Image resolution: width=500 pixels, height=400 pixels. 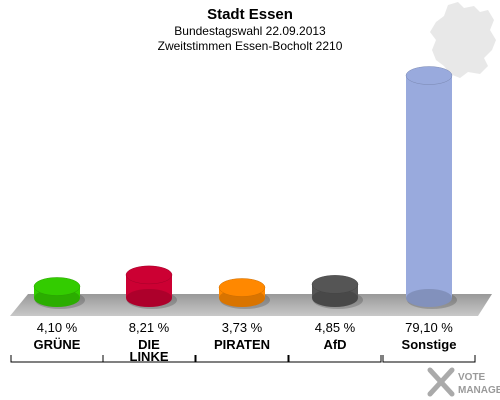 I want to click on vote-manager-logo: VOTE MANAGER, so click(x=463, y=382).